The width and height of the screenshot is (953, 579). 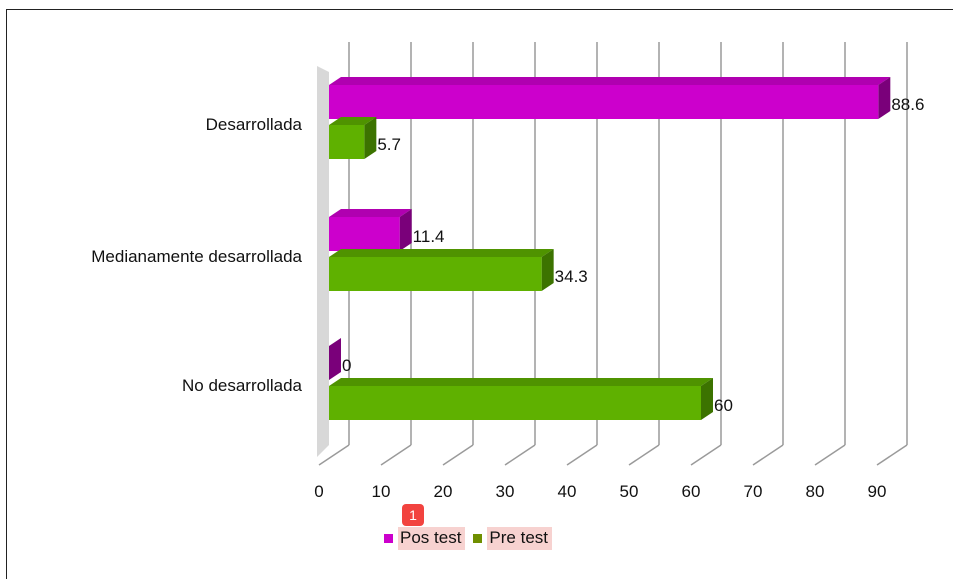 I want to click on x-tick-label-10: 10, so click(x=381, y=491).